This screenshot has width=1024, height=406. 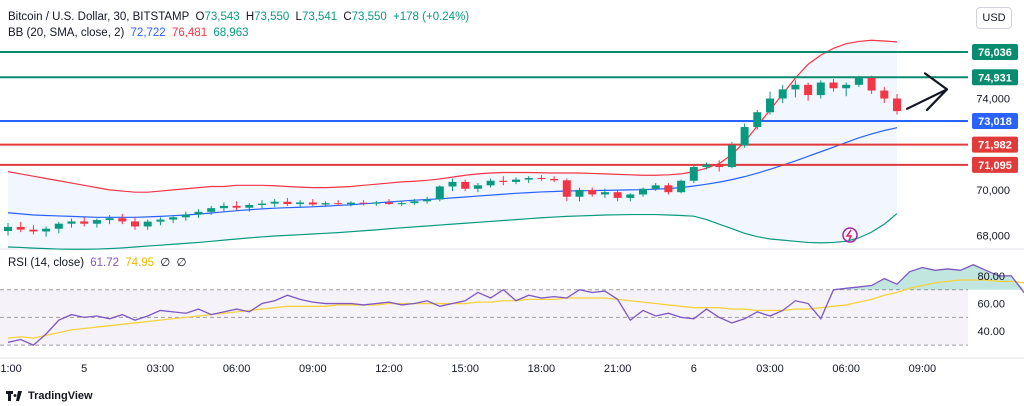 What do you see at coordinates (993, 191) in the screenshot?
I see `price-tick-label: 70,000` at bounding box center [993, 191].